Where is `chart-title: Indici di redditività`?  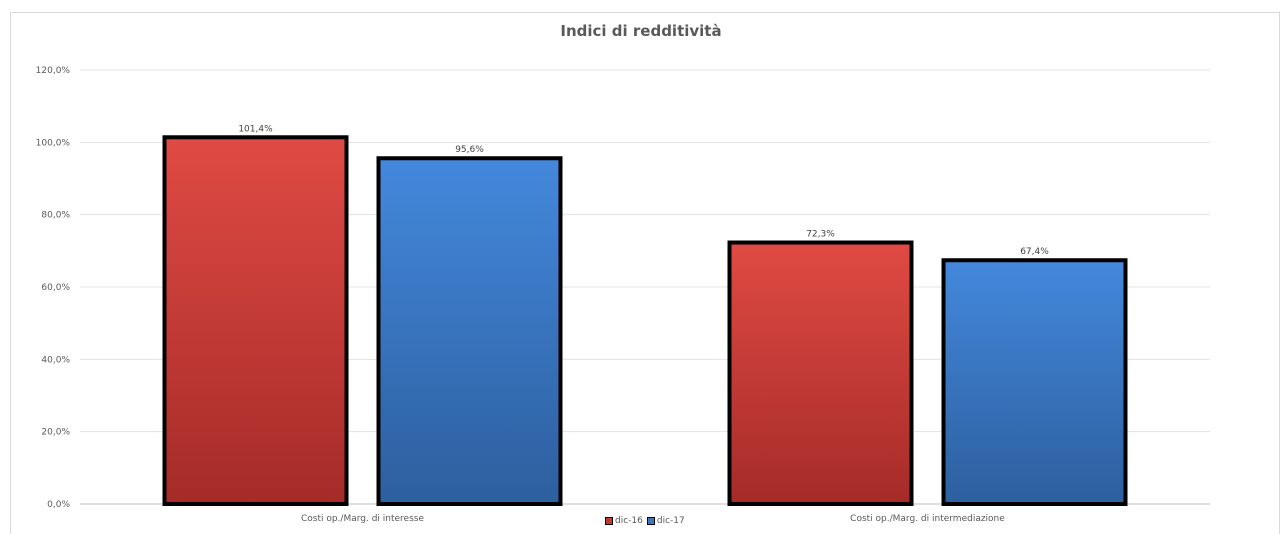
chart-title: Indici di redditività is located at coordinates (641, 31).